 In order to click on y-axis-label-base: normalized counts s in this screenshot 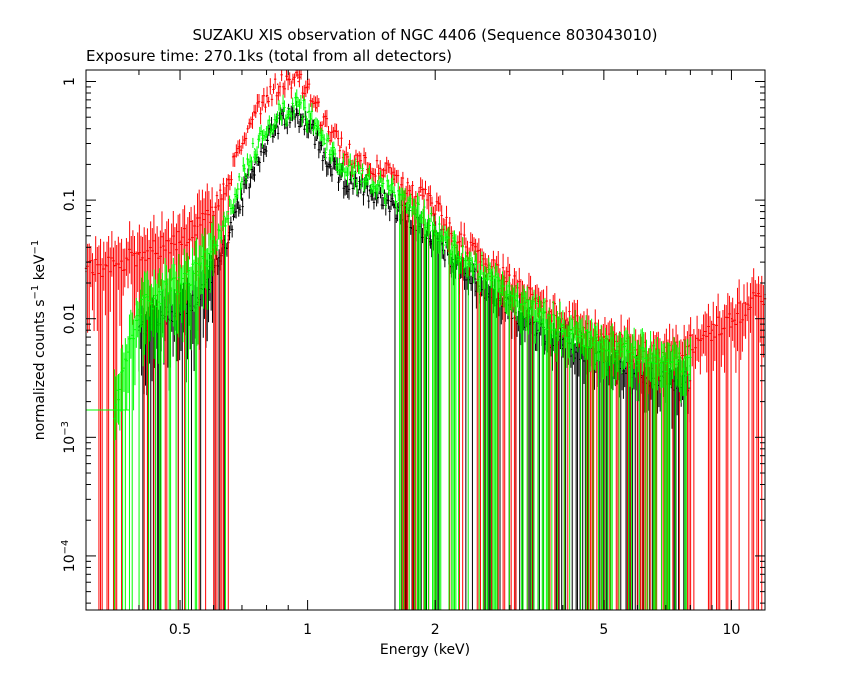, I will do `click(40, 369)`.